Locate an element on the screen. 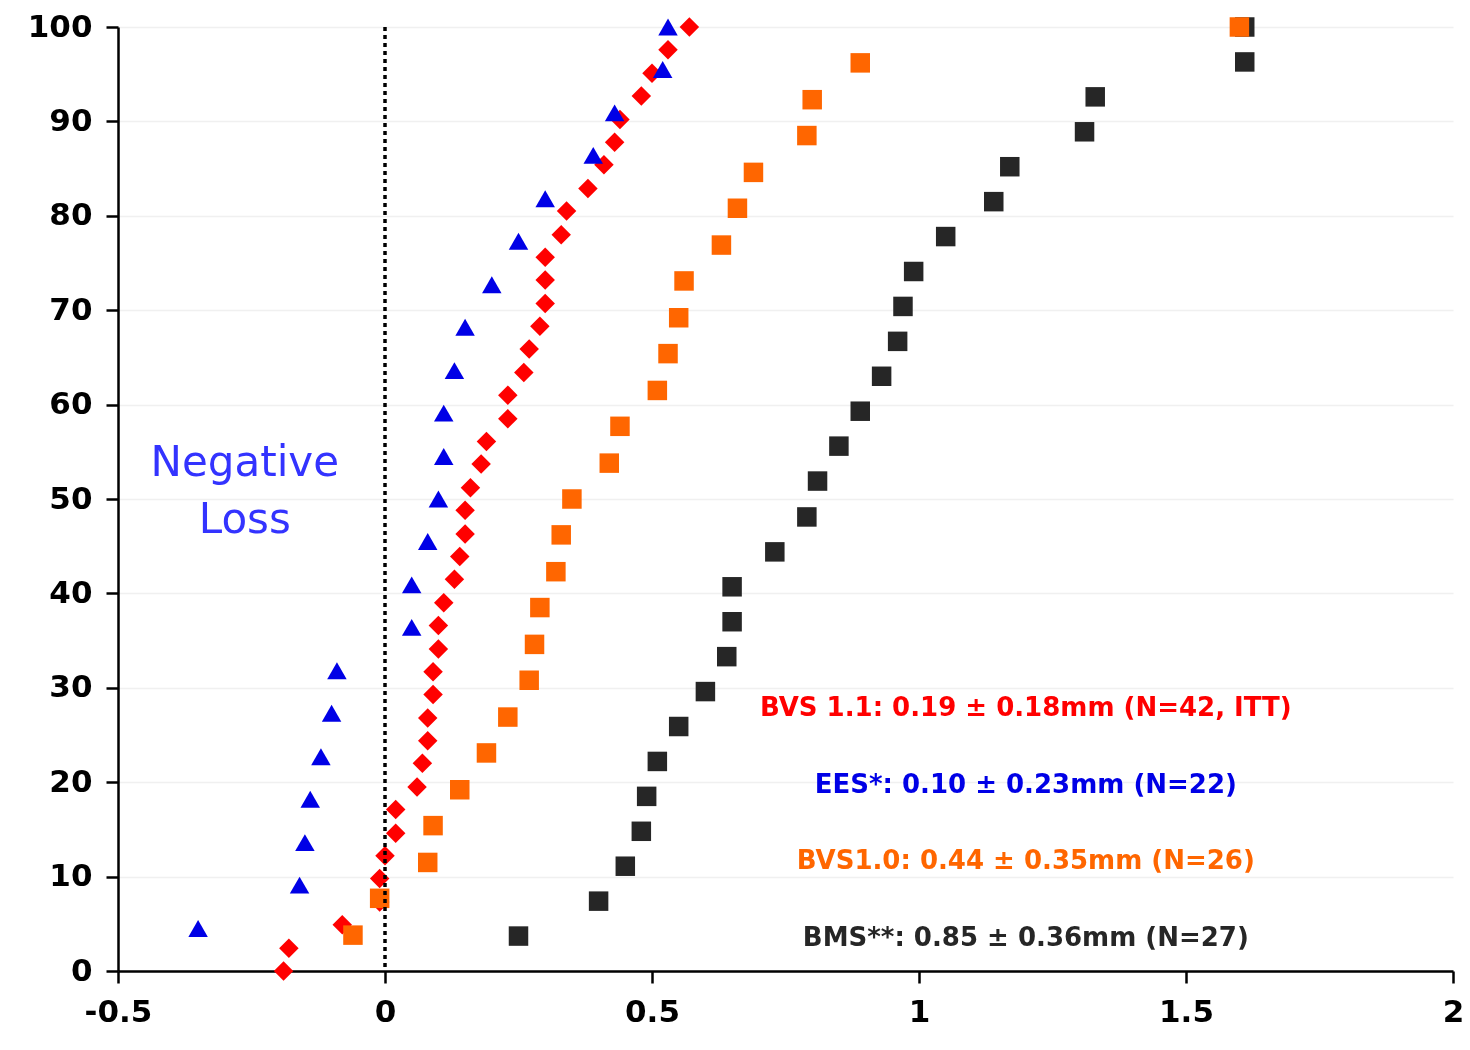  y-tick-label: 90 is located at coordinates (71, 119).